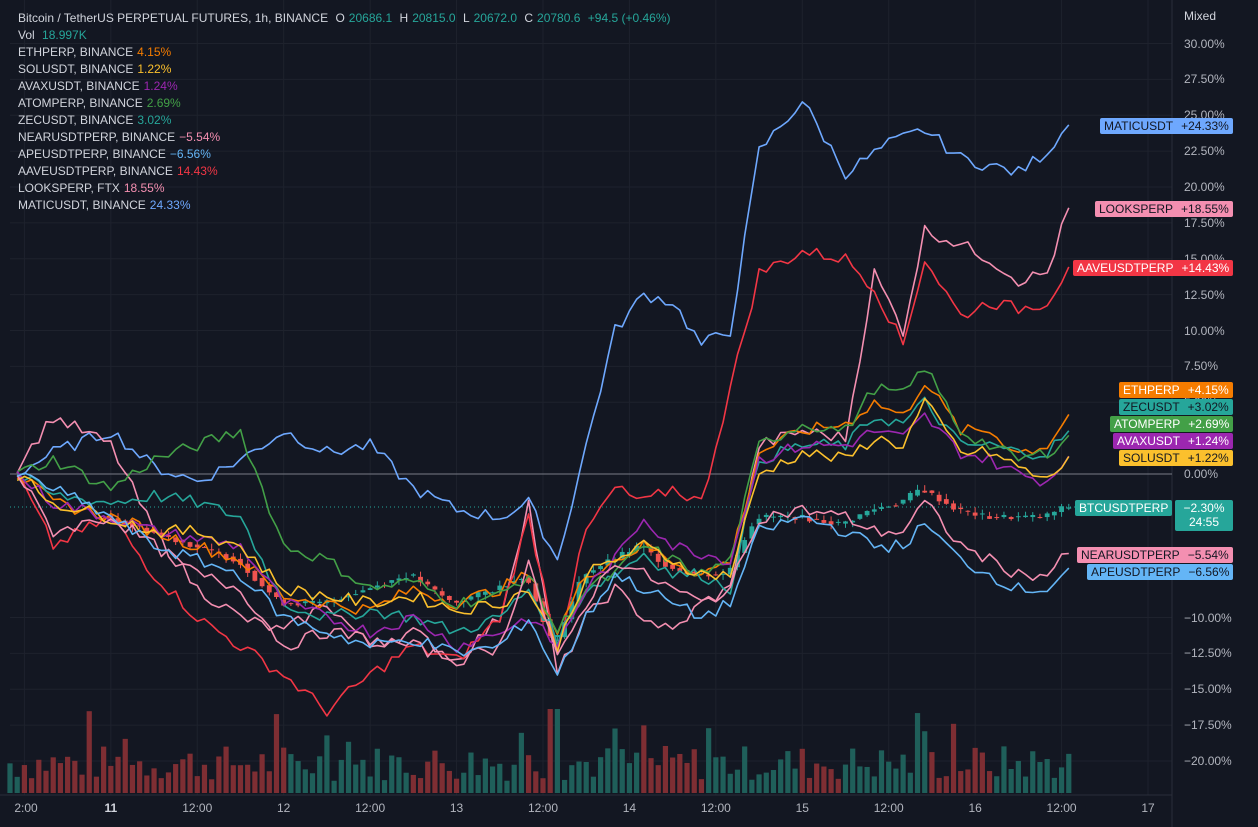 Image resolution: width=1258 pixels, height=827 pixels. Describe the element at coordinates (92, 154) in the screenshot. I see `compare-legend-name: APEUSDTPERP, BINANCE` at that location.